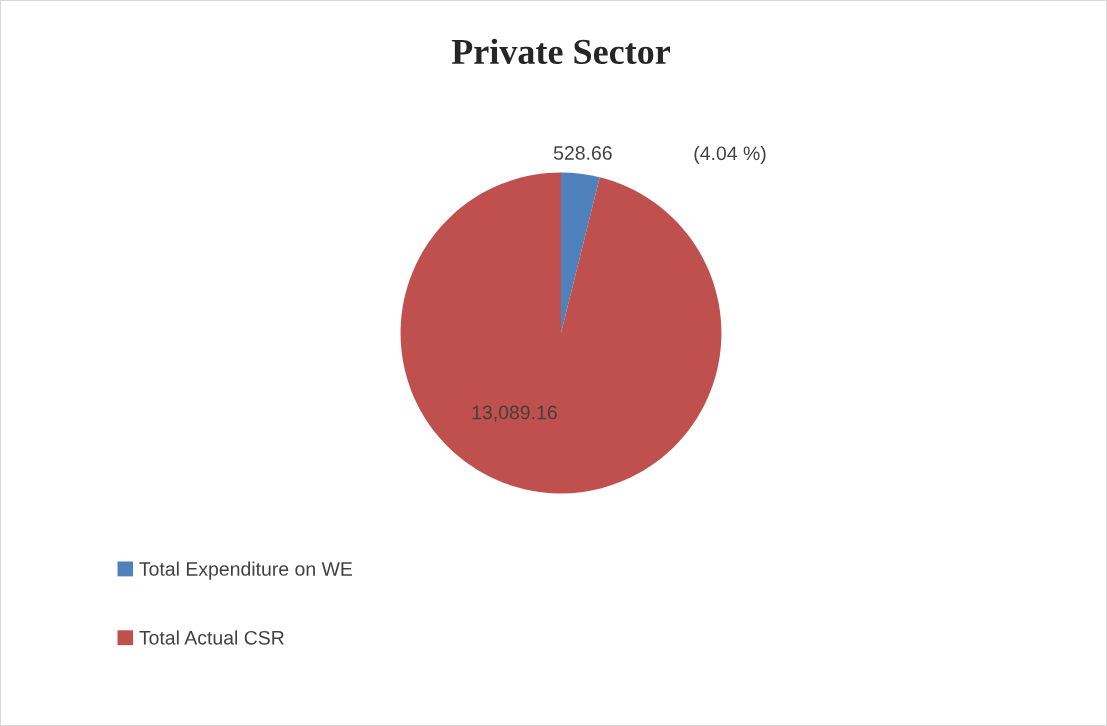 This screenshot has width=1107, height=726. I want to click on chart-title: Private Sector, so click(560, 51).